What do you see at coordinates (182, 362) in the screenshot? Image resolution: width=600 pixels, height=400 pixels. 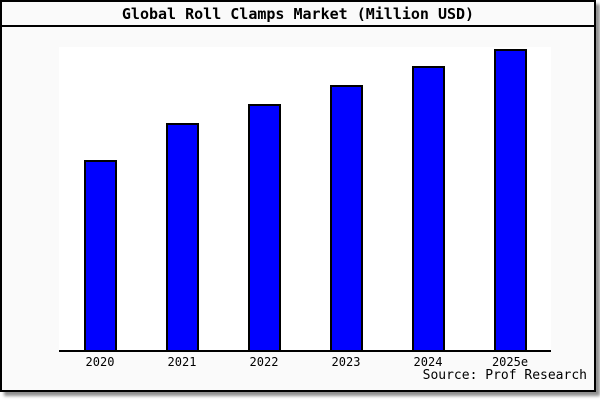 I see `x-tick-label: 2021` at bounding box center [182, 362].